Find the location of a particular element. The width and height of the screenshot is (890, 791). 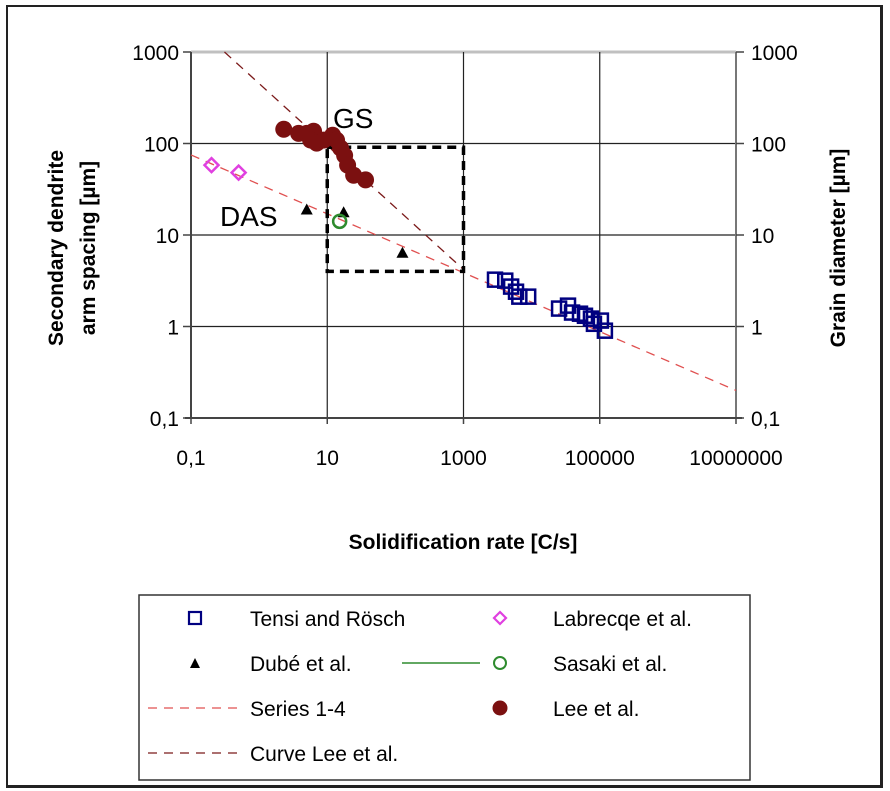

y-tick-label: 0,1 is located at coordinates (164, 419).